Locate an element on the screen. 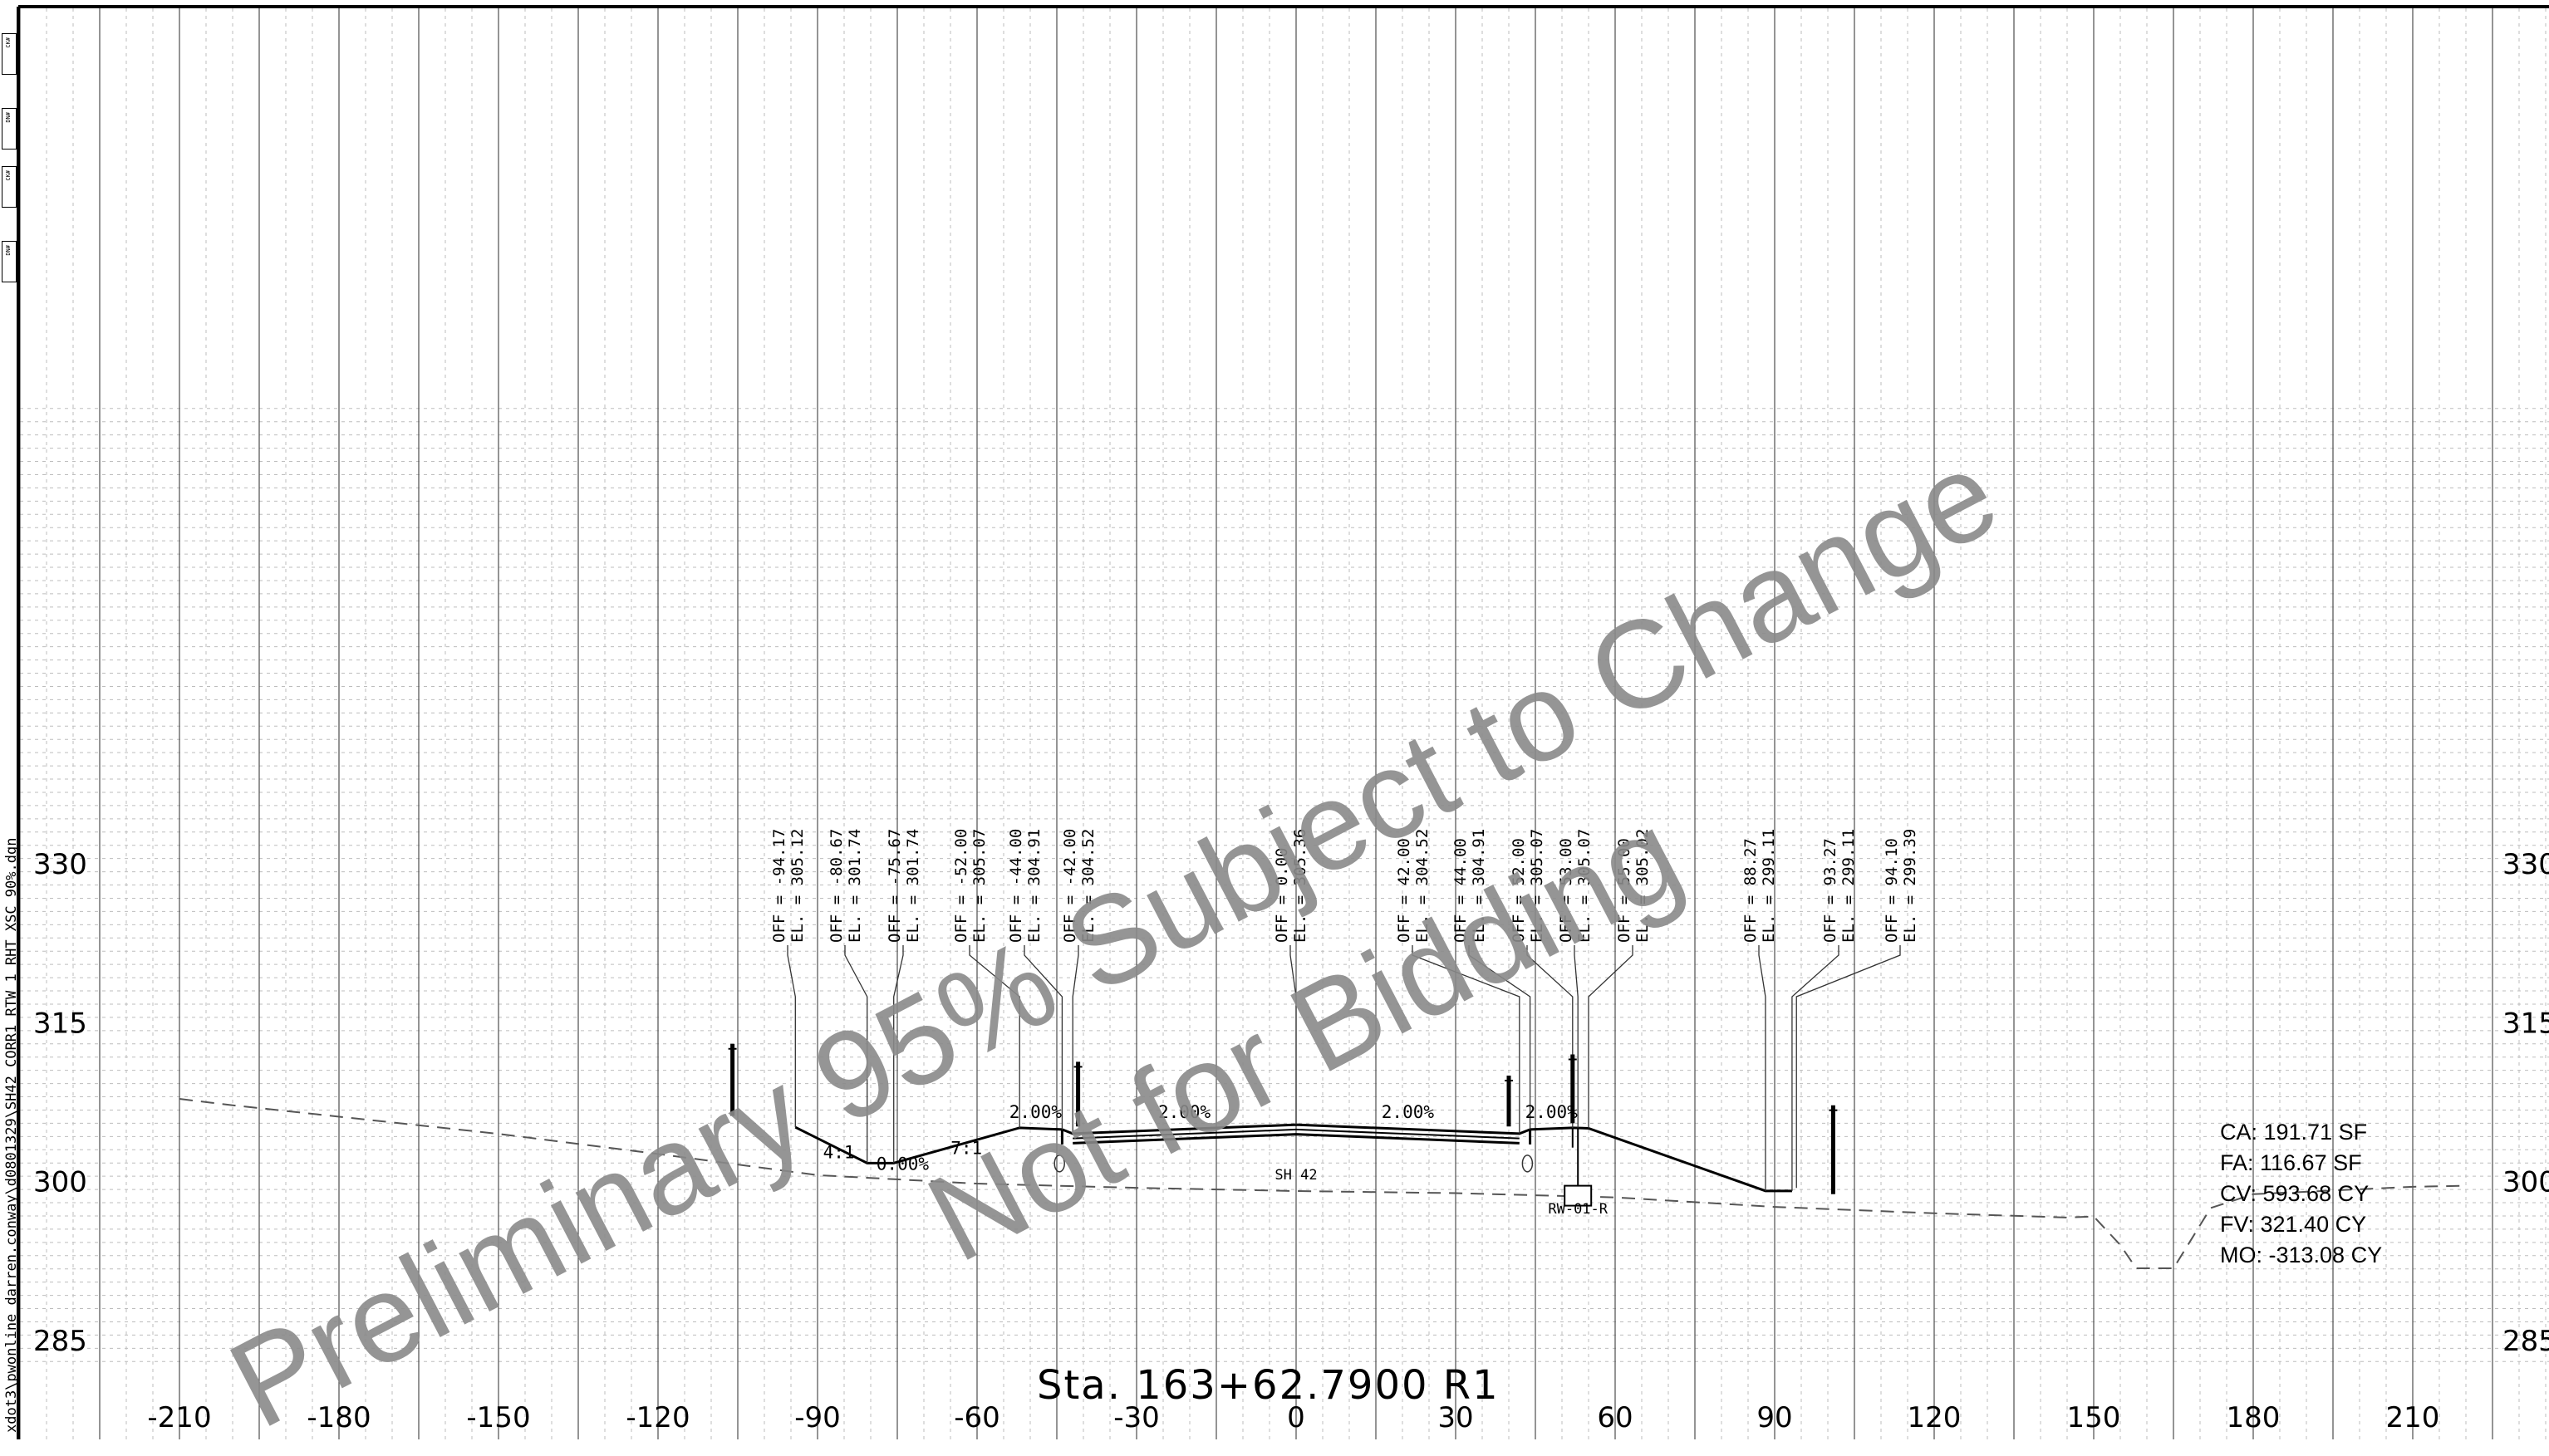 Image resolution: width=2549 pixels, height=1456 pixels. existing-ground is located at coordinates (1323, 1184).